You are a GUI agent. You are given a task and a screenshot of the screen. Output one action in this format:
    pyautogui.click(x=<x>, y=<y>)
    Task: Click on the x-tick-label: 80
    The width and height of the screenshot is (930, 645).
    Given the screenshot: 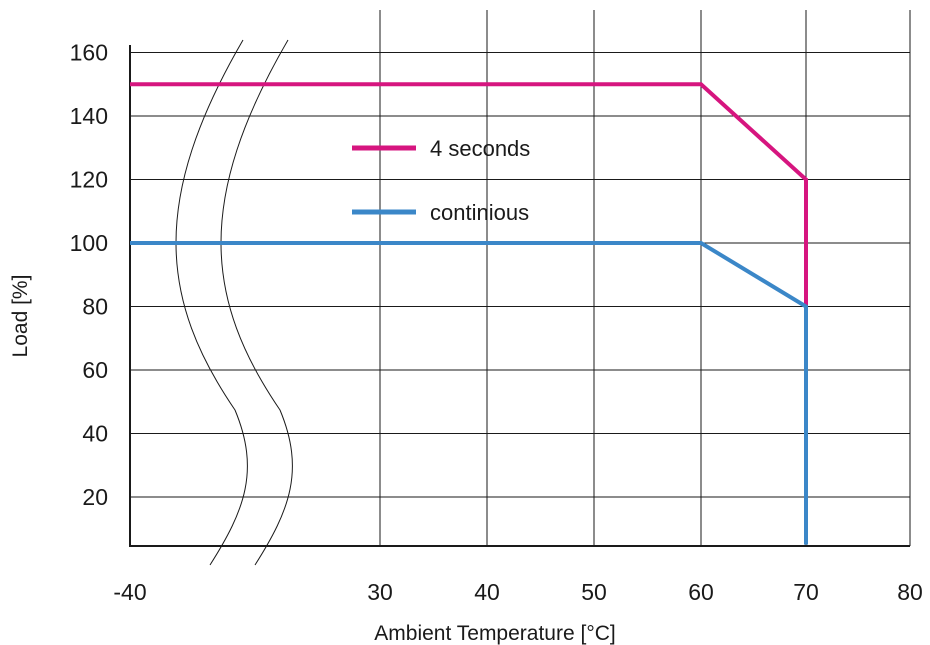 What is the action you would take?
    pyautogui.click(x=910, y=592)
    